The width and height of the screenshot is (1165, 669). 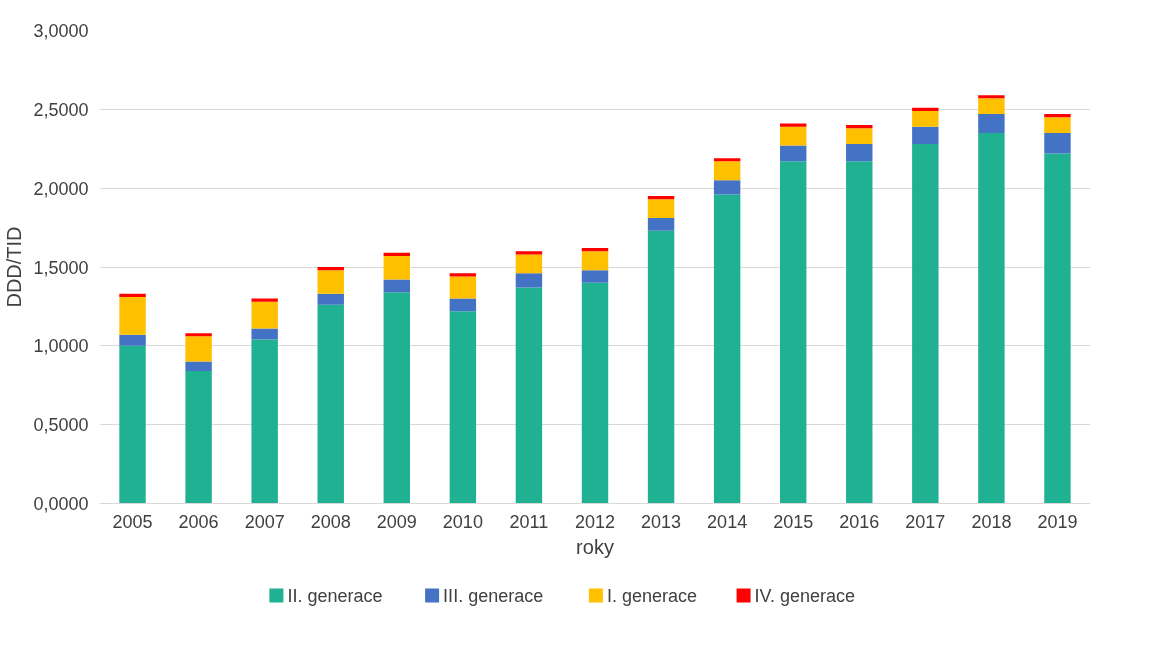 I want to click on x-tick-label: 2017, so click(x=925, y=521).